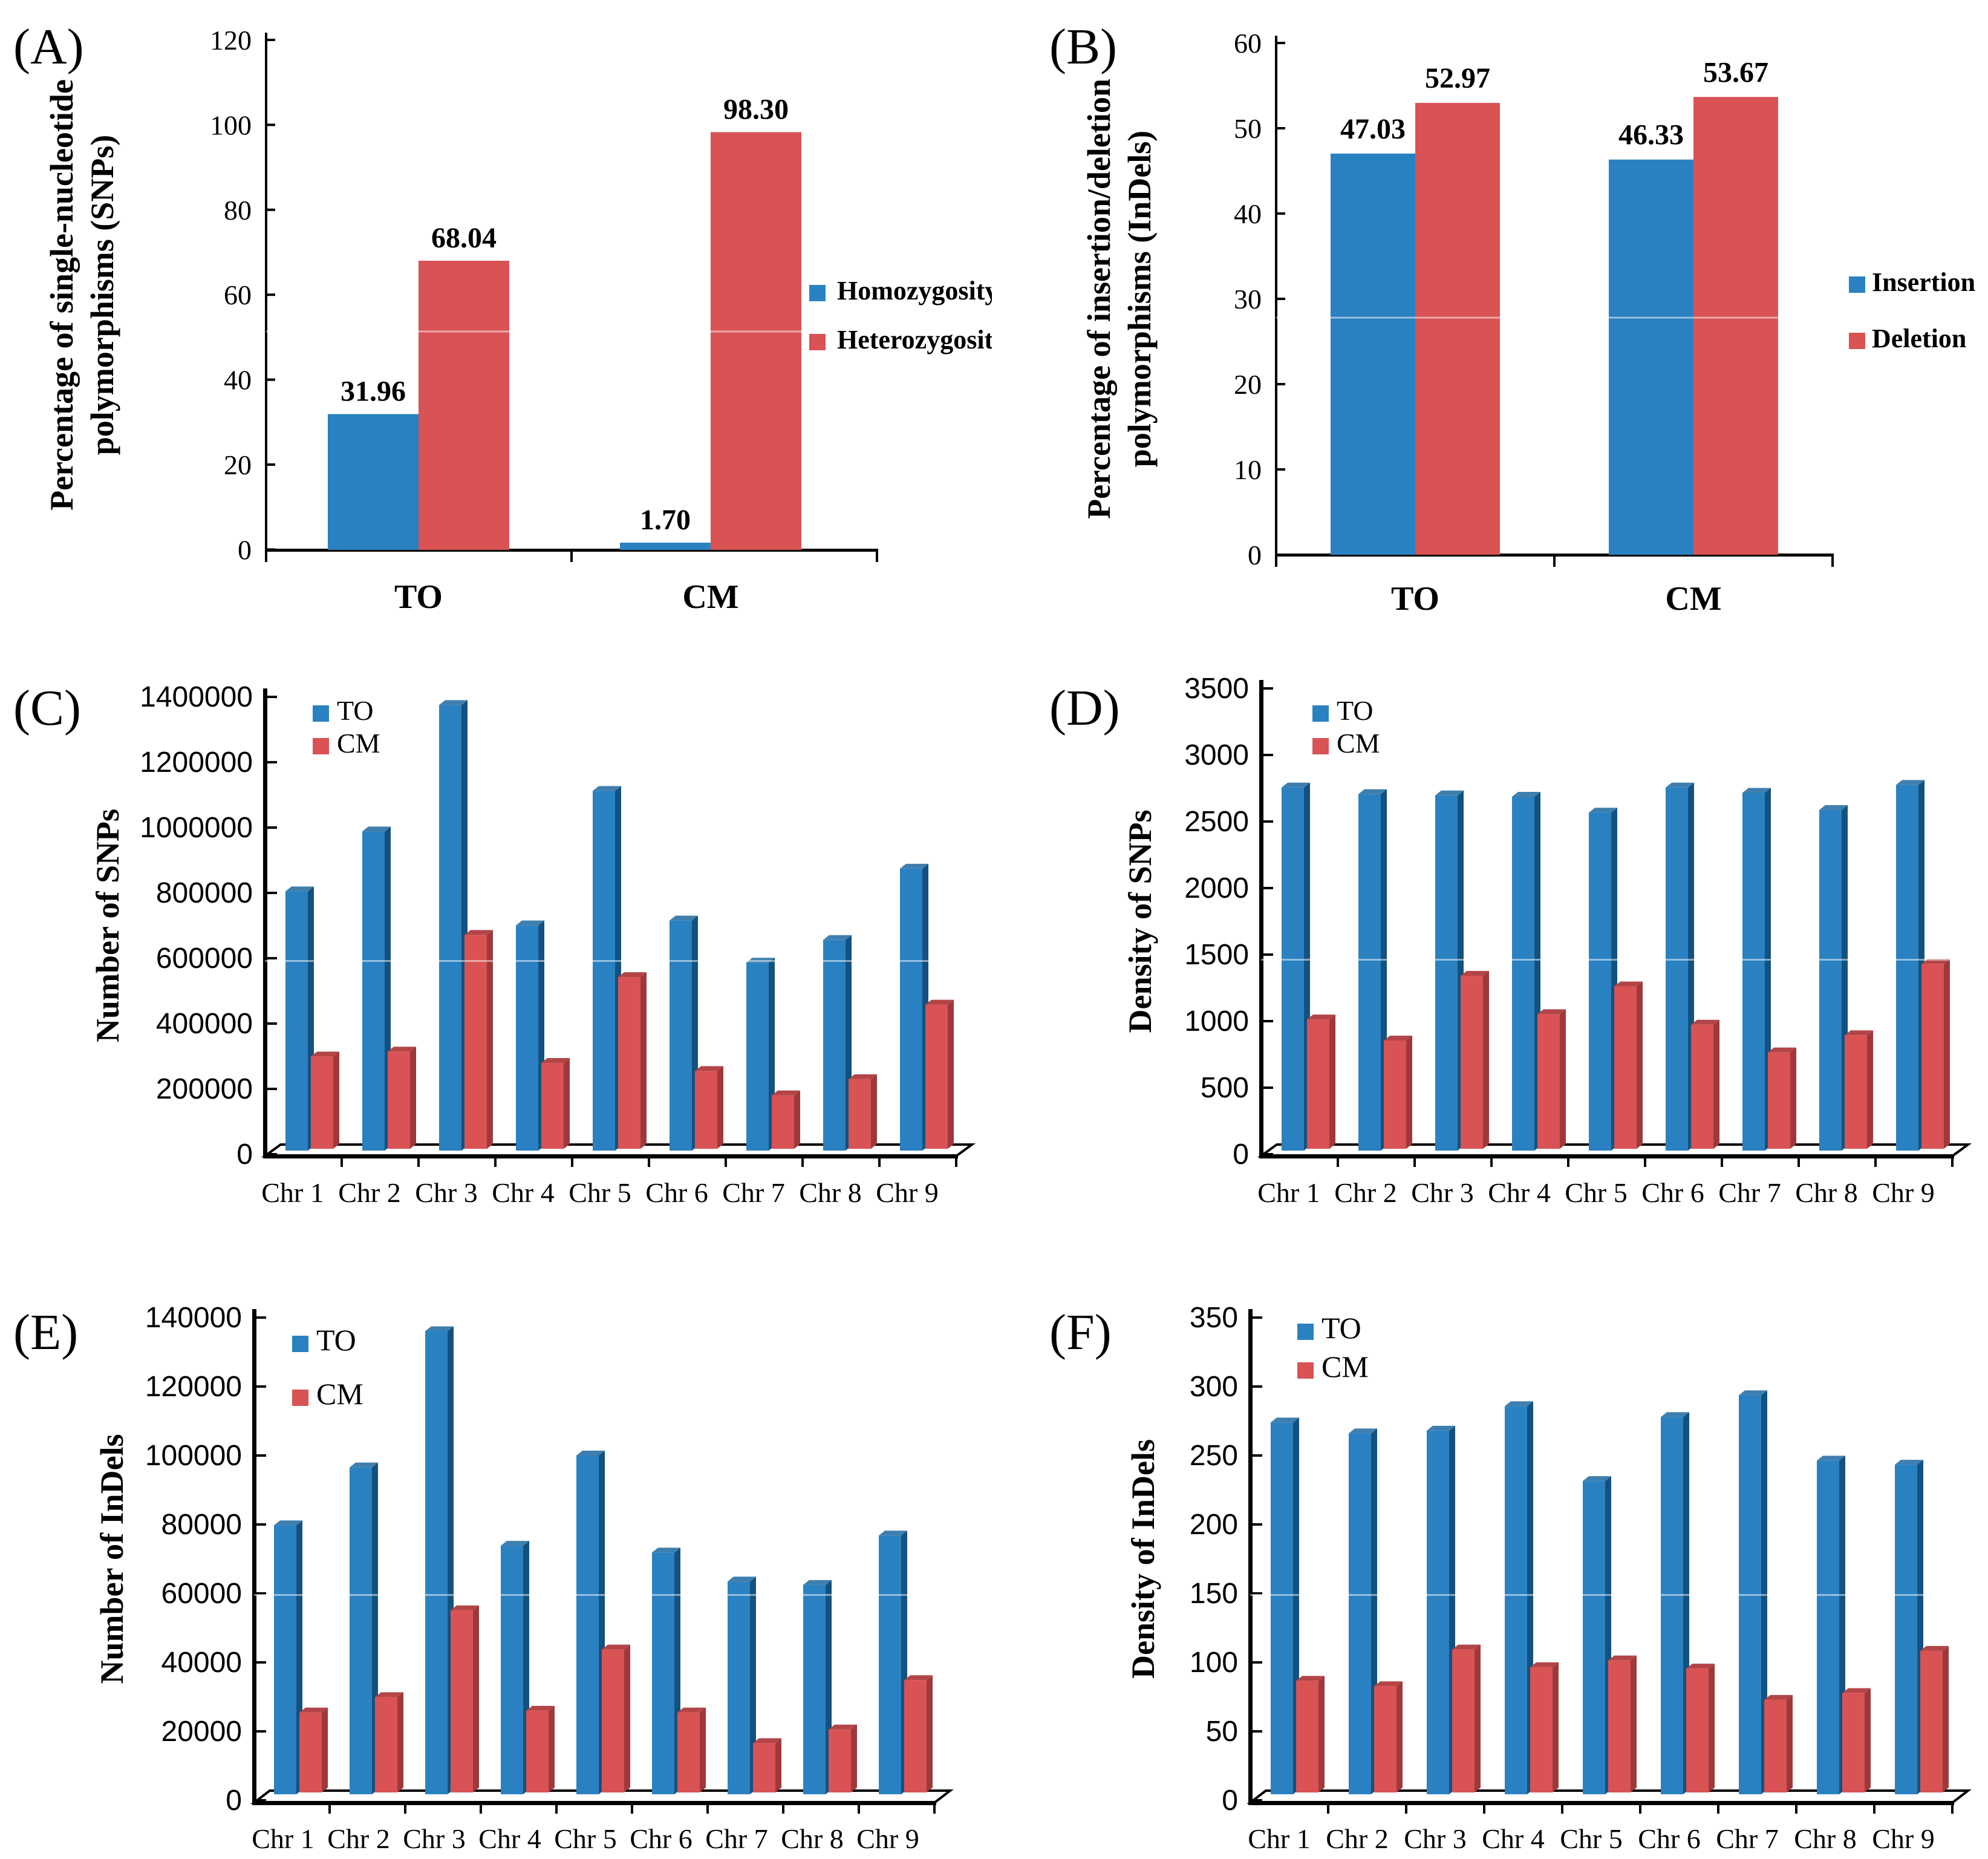 This screenshot has height=1859, width=1988. Describe the element at coordinates (629, 1063) in the screenshot. I see `bar-CM-Chr 5-front-face` at that location.